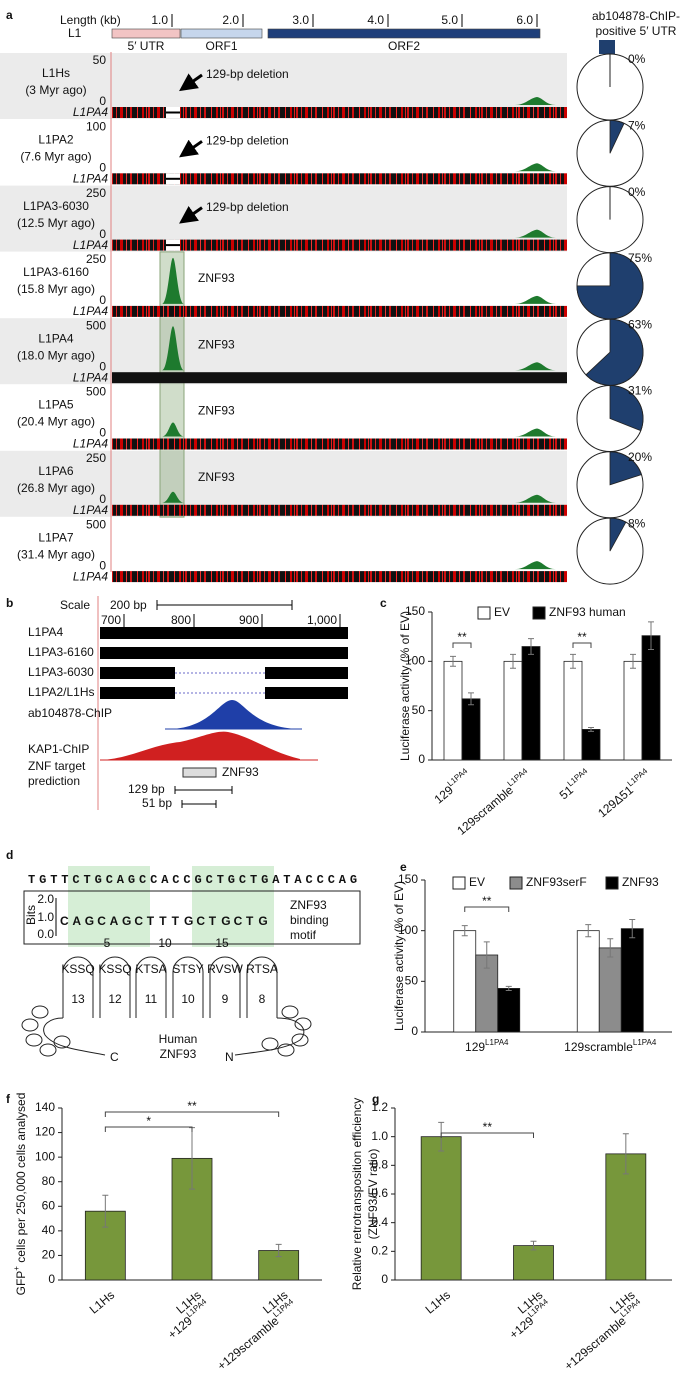 The height and width of the screenshot is (1397, 685). I want to click on position-tick: 1,000, so click(322, 620).